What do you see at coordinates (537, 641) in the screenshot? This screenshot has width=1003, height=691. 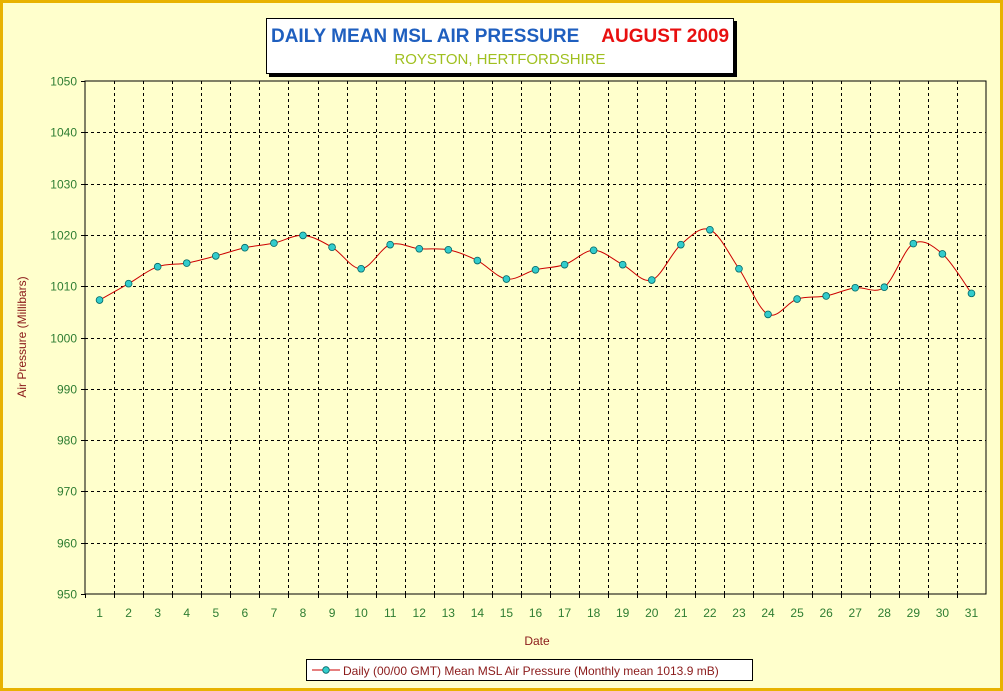 I see `x-axis-title: Date` at bounding box center [537, 641].